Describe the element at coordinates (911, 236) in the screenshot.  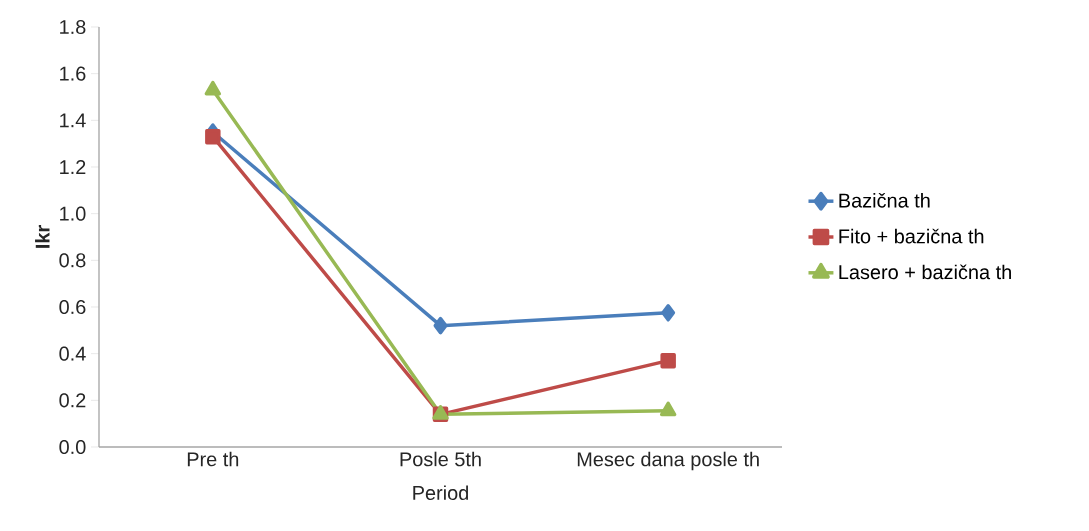
I see `legend-label: Fito + bazična th` at that location.